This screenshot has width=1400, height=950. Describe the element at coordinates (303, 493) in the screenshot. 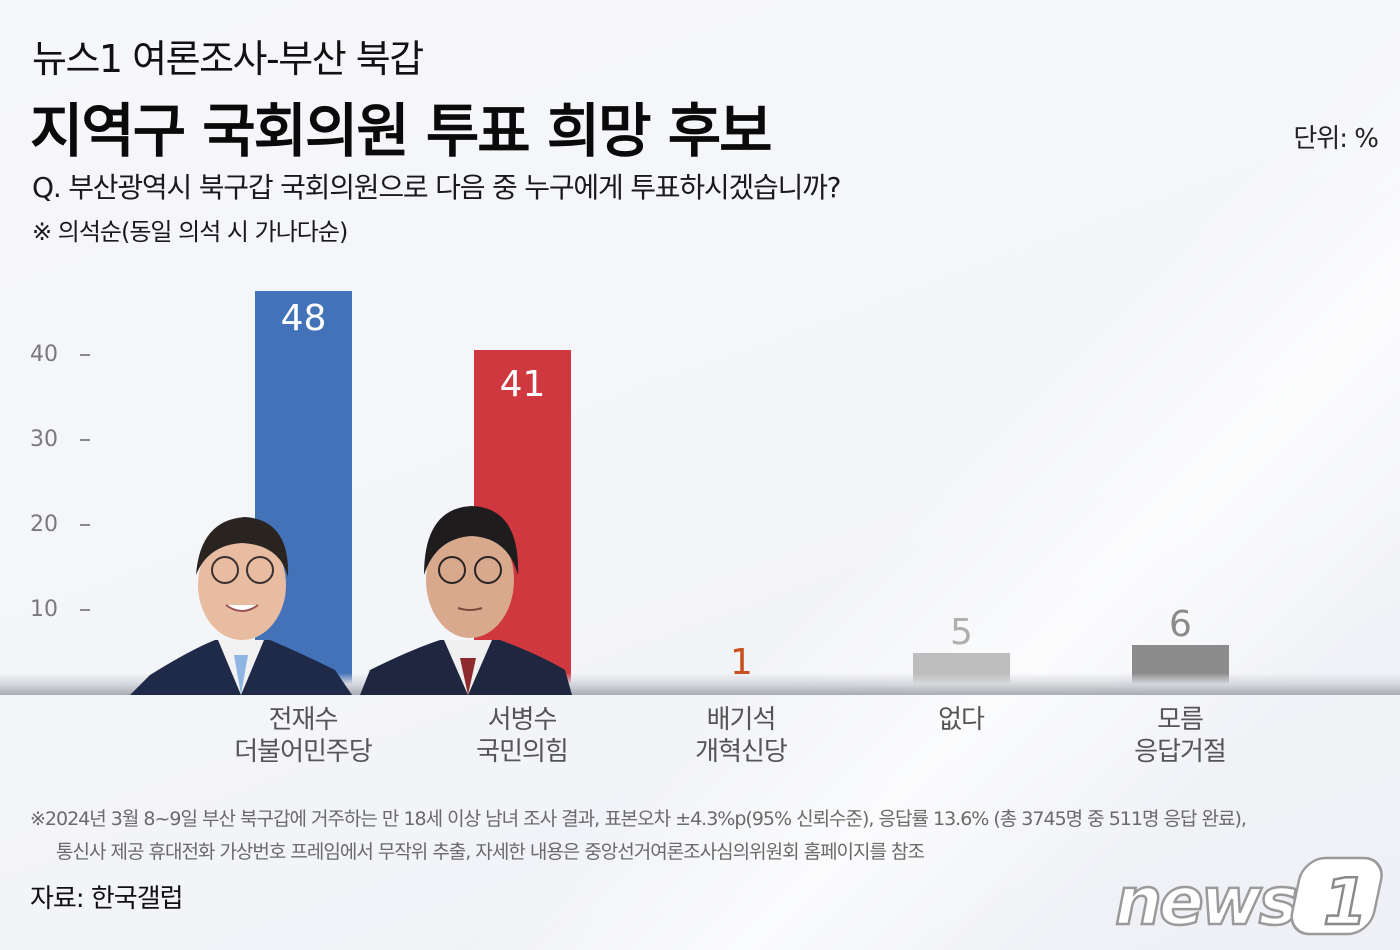

I see `bar-jeon-jaesu` at that location.